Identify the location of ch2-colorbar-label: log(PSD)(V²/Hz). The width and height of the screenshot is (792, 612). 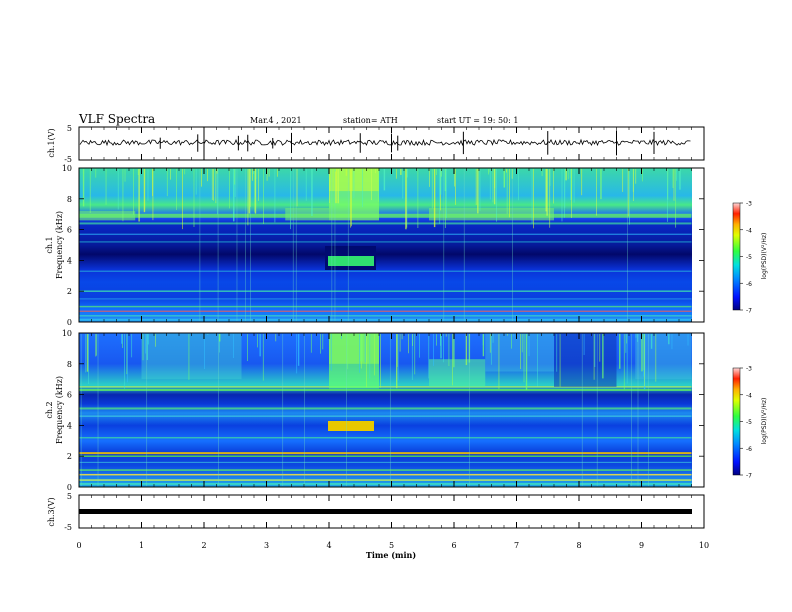
(764, 421).